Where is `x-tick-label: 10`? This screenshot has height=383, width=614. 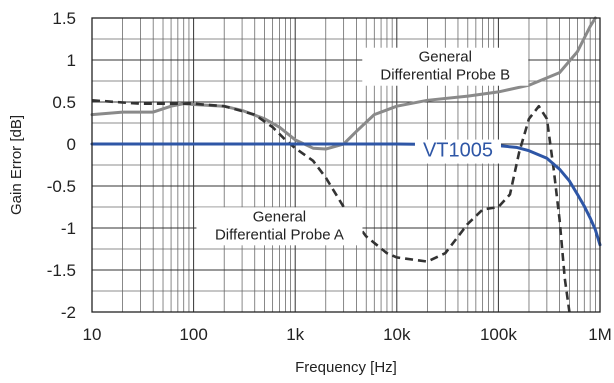 x-tick-label: 10 is located at coordinates (92, 334).